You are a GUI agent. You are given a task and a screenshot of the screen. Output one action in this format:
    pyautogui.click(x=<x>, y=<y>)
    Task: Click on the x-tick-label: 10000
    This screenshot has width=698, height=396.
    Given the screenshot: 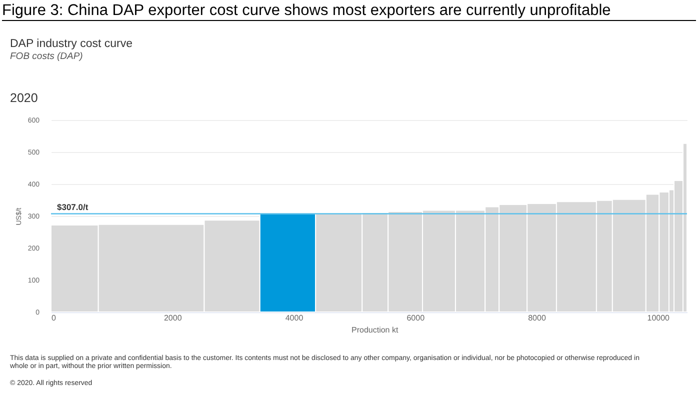 What is the action you would take?
    pyautogui.click(x=658, y=318)
    